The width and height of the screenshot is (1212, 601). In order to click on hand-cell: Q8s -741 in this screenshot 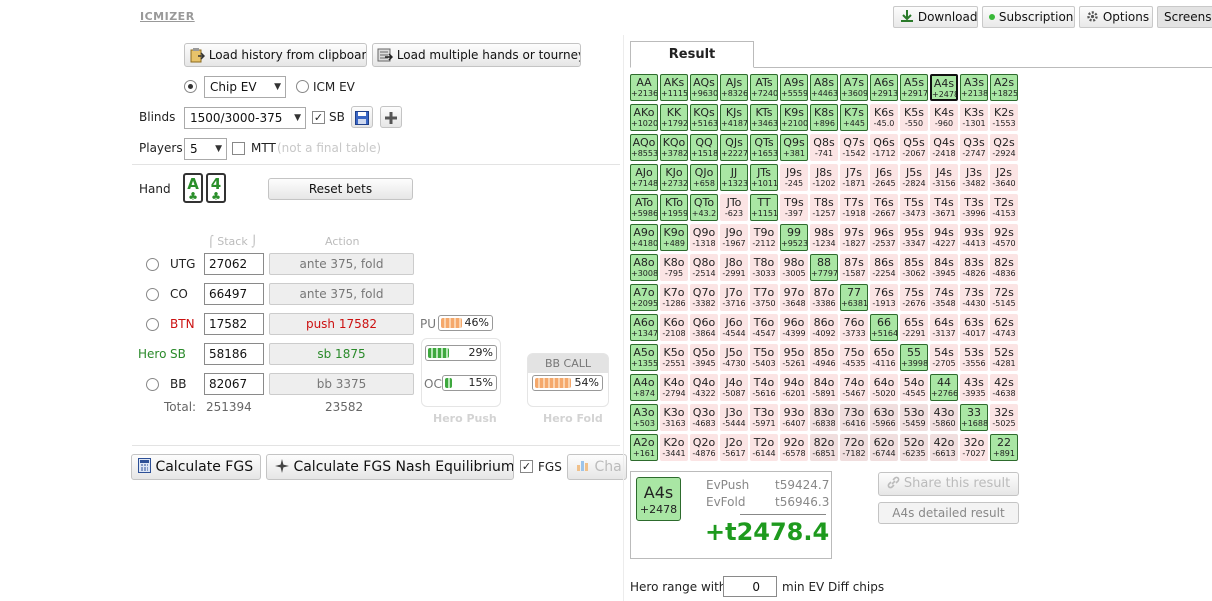, I will do `click(824, 147)`.